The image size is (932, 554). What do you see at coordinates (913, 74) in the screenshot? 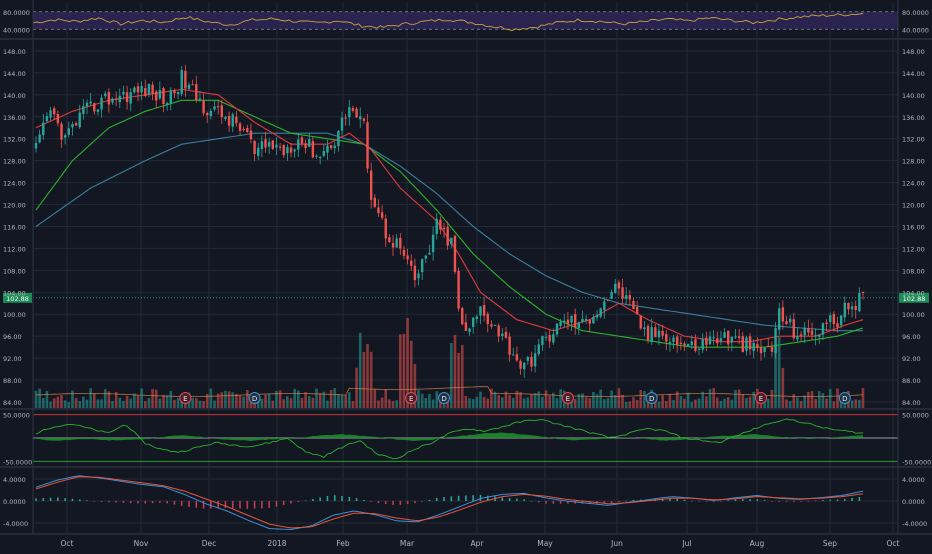
I see `price-right-tick-label: 144.00` at bounding box center [913, 74].